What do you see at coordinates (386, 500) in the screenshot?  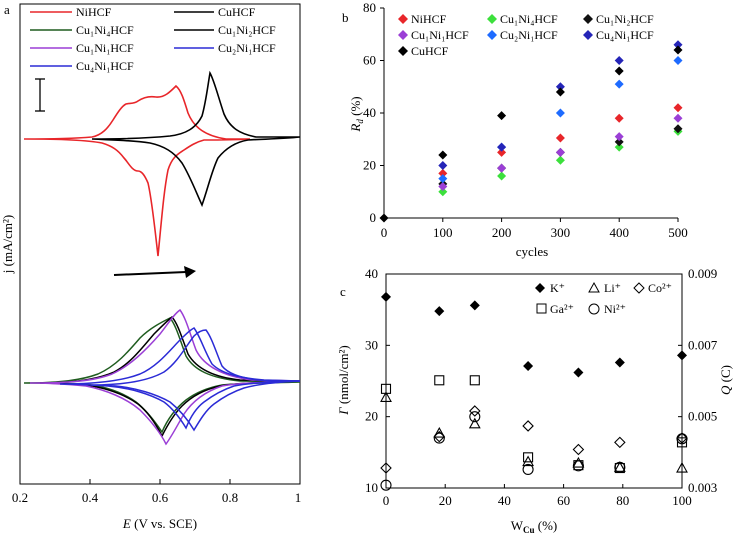 I see `panel-c-x-tick: 0` at bounding box center [386, 500].